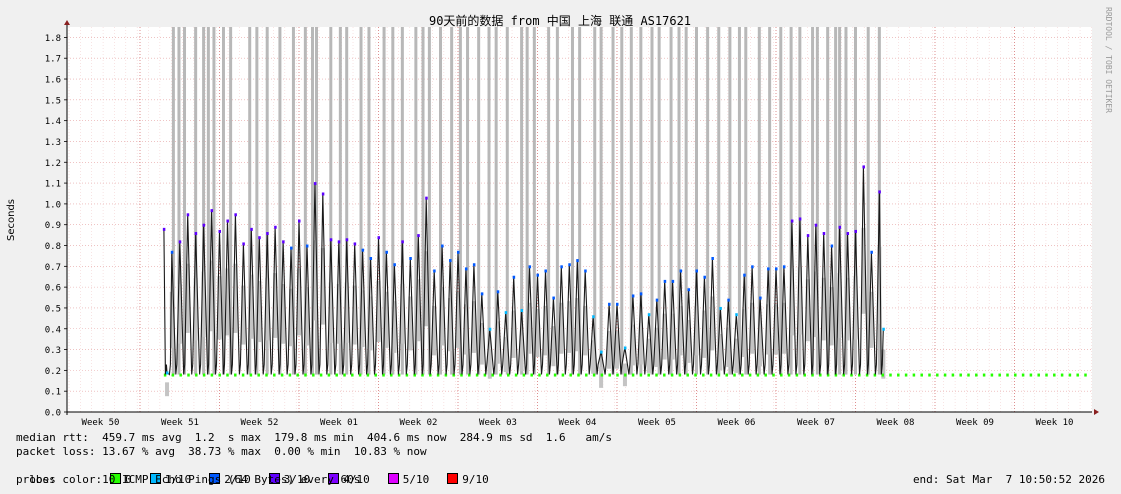 This screenshot has height=494, width=1121. Describe the element at coordinates (53, 101) in the screenshot. I see `y-tick-label: 1.5` at that location.